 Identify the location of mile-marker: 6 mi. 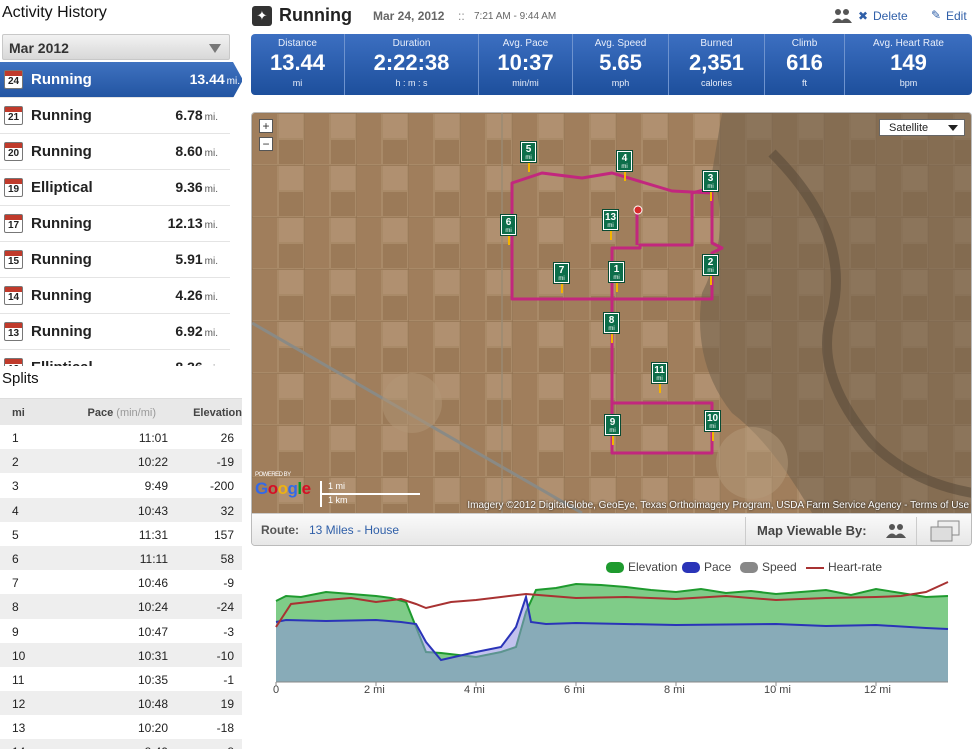
(508, 229).